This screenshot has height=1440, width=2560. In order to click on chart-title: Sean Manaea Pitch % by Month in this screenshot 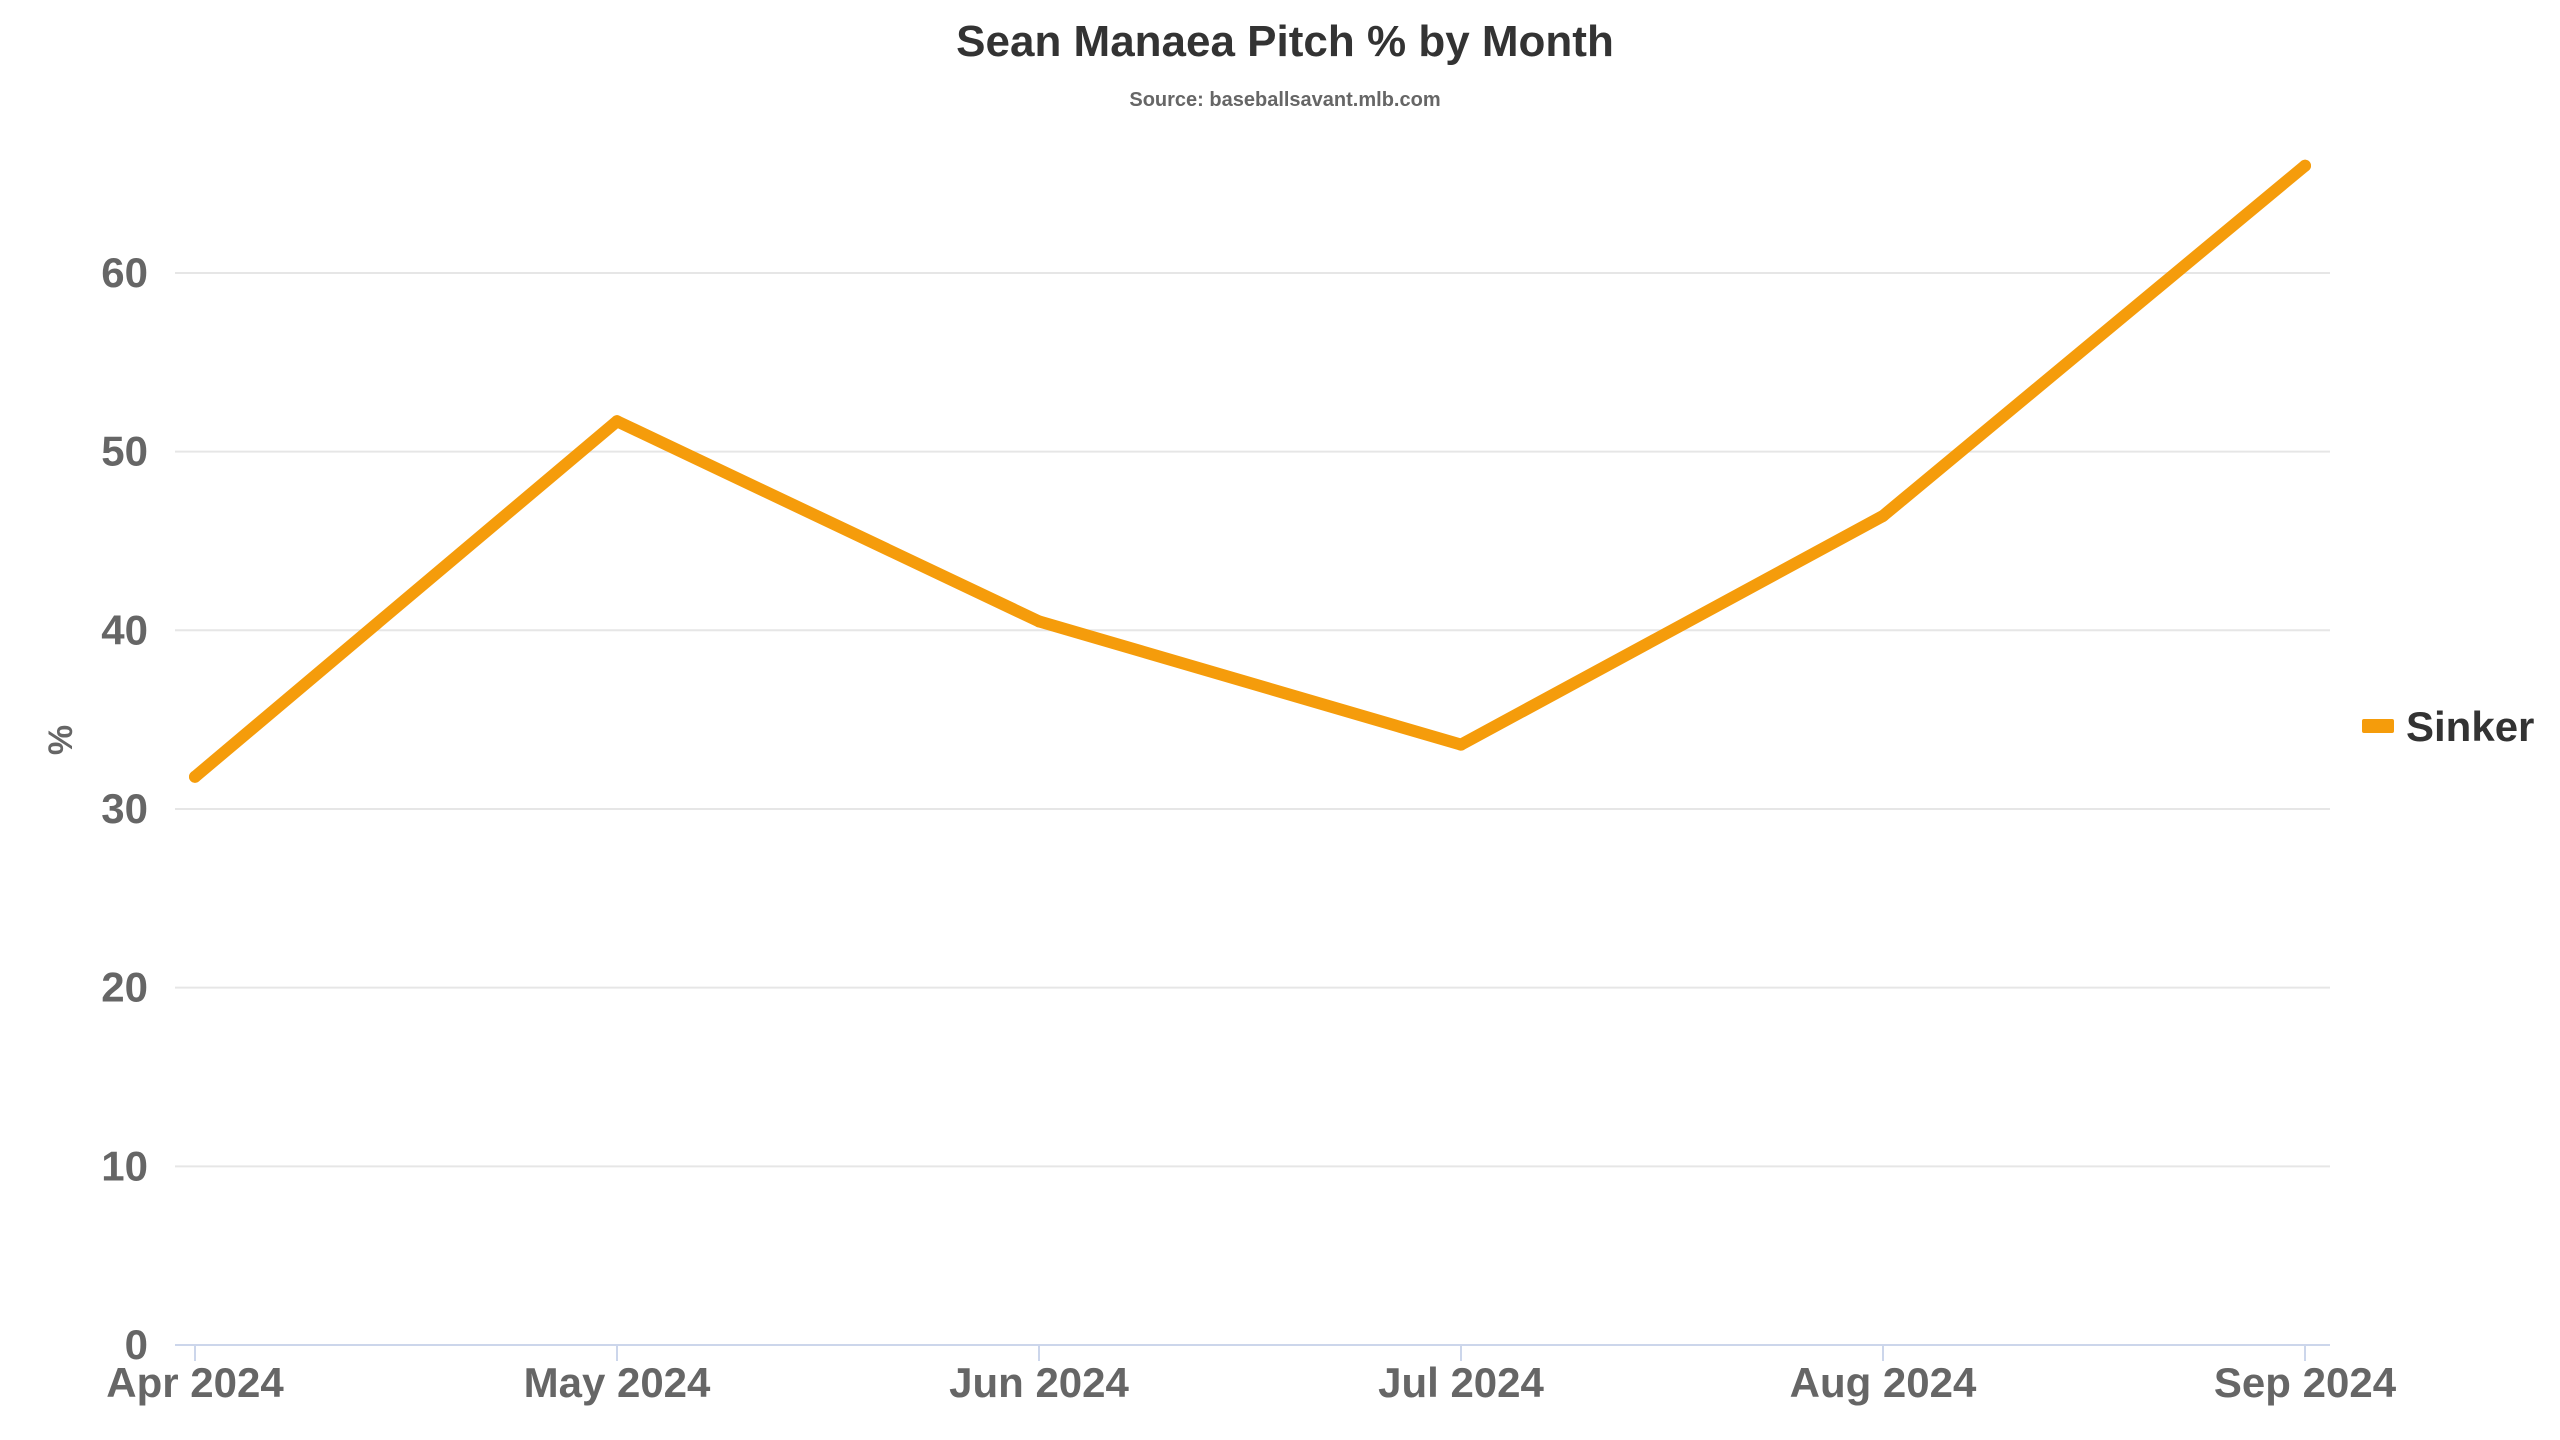, I will do `click(1285, 41)`.